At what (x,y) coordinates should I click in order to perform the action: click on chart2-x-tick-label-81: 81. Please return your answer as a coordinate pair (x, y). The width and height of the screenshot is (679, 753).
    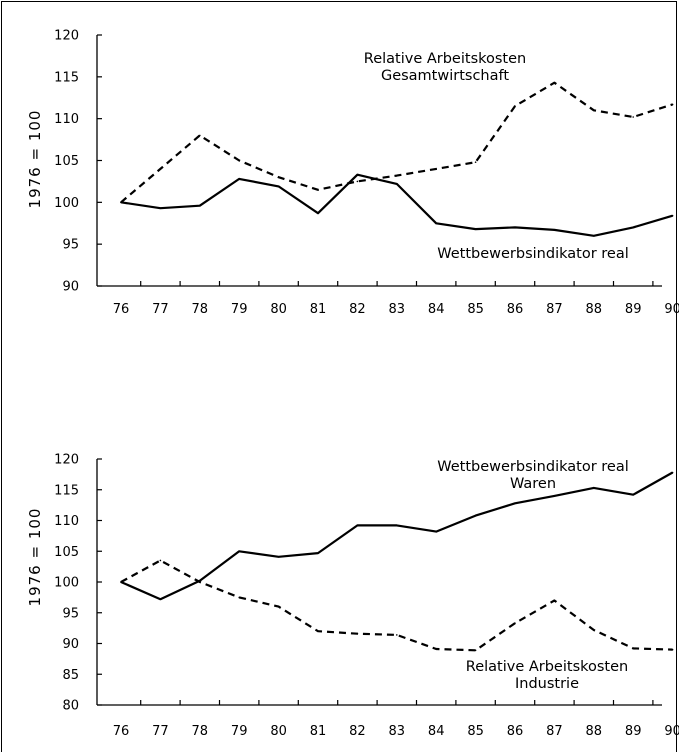
    Looking at the image, I should click on (318, 731).